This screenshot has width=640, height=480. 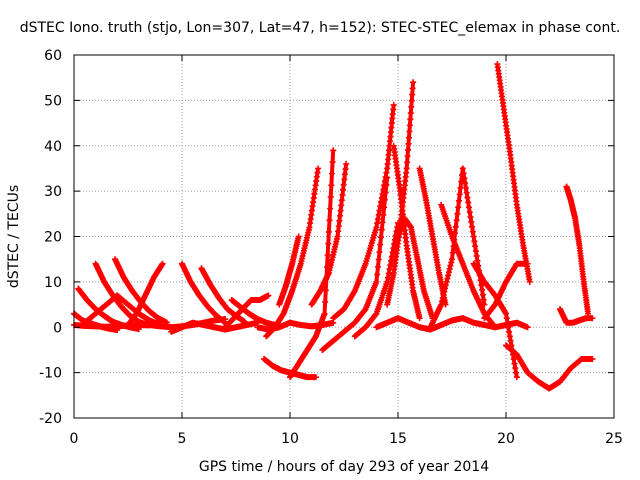 What do you see at coordinates (398, 439) in the screenshot?
I see `x-tick-label: 15` at bounding box center [398, 439].